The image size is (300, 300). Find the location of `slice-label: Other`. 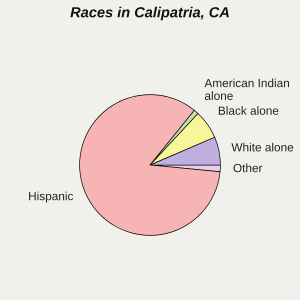

slice-label: Other is located at coordinates (248, 168).